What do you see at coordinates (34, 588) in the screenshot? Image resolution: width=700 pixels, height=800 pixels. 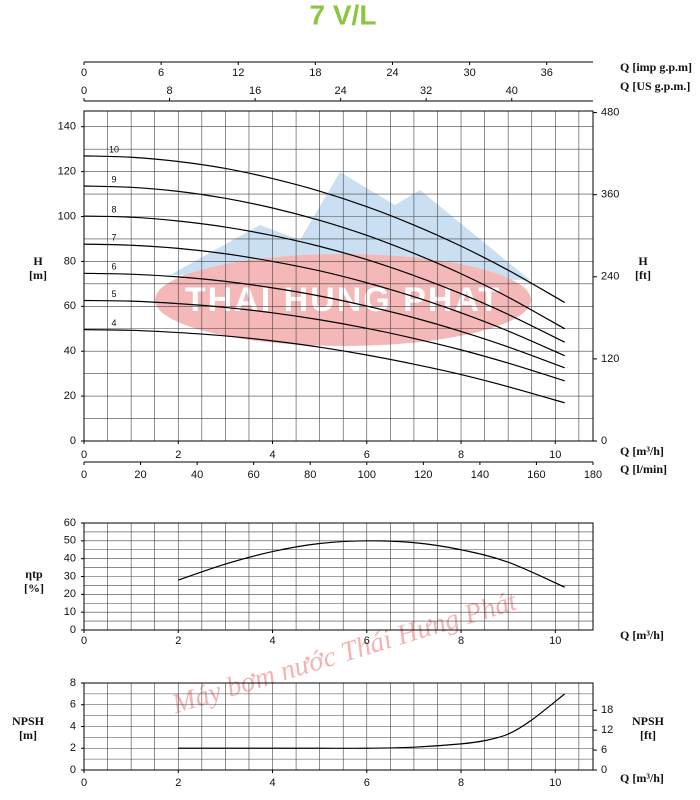 I see `y-axis-unit: [%]` at bounding box center [34, 588].